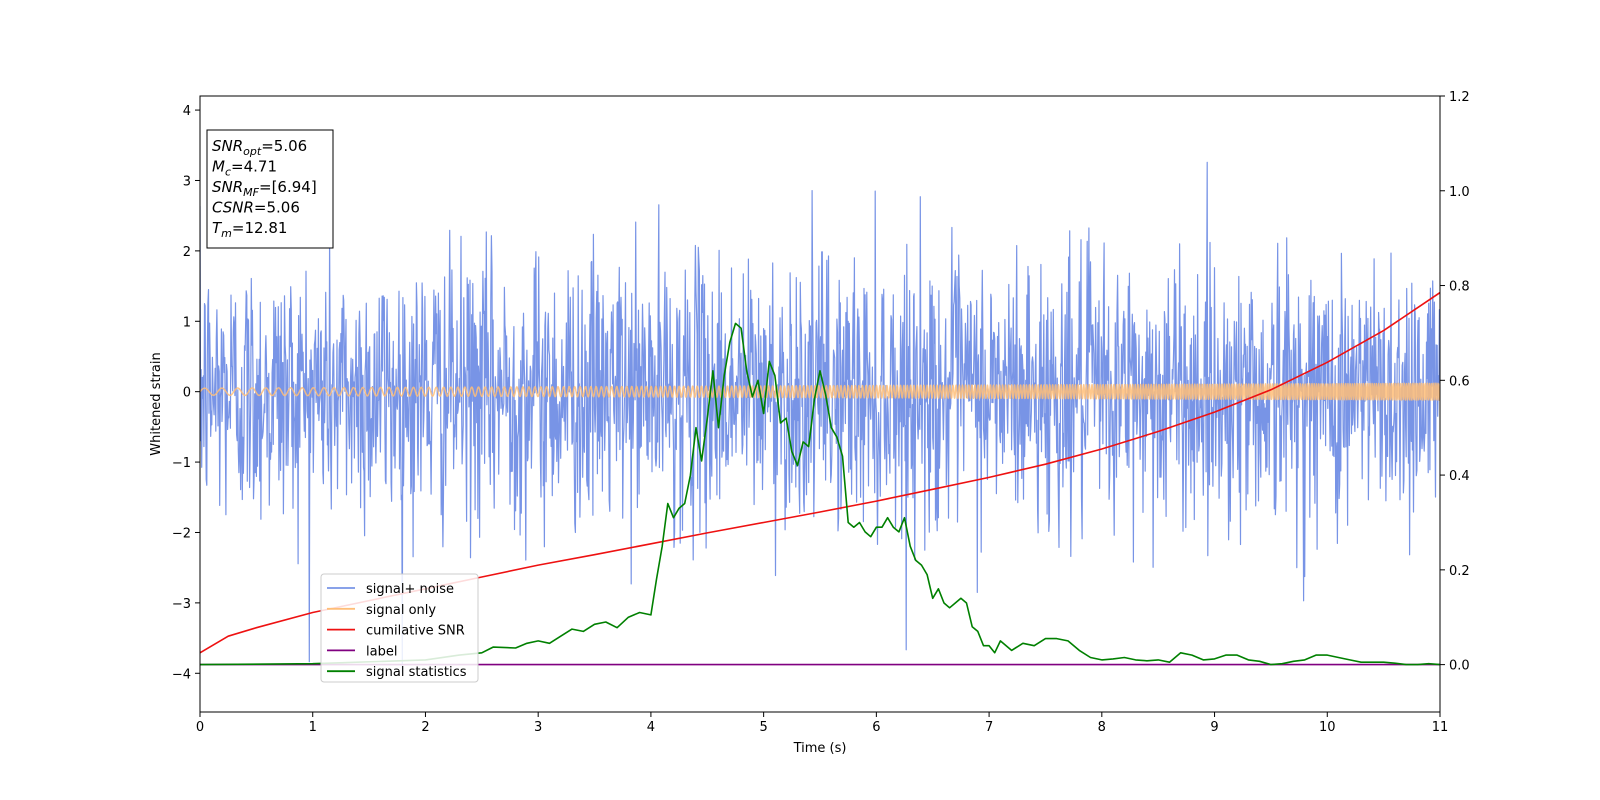  What do you see at coordinates (313, 727) in the screenshot?
I see `x-tick-label: 1` at bounding box center [313, 727].